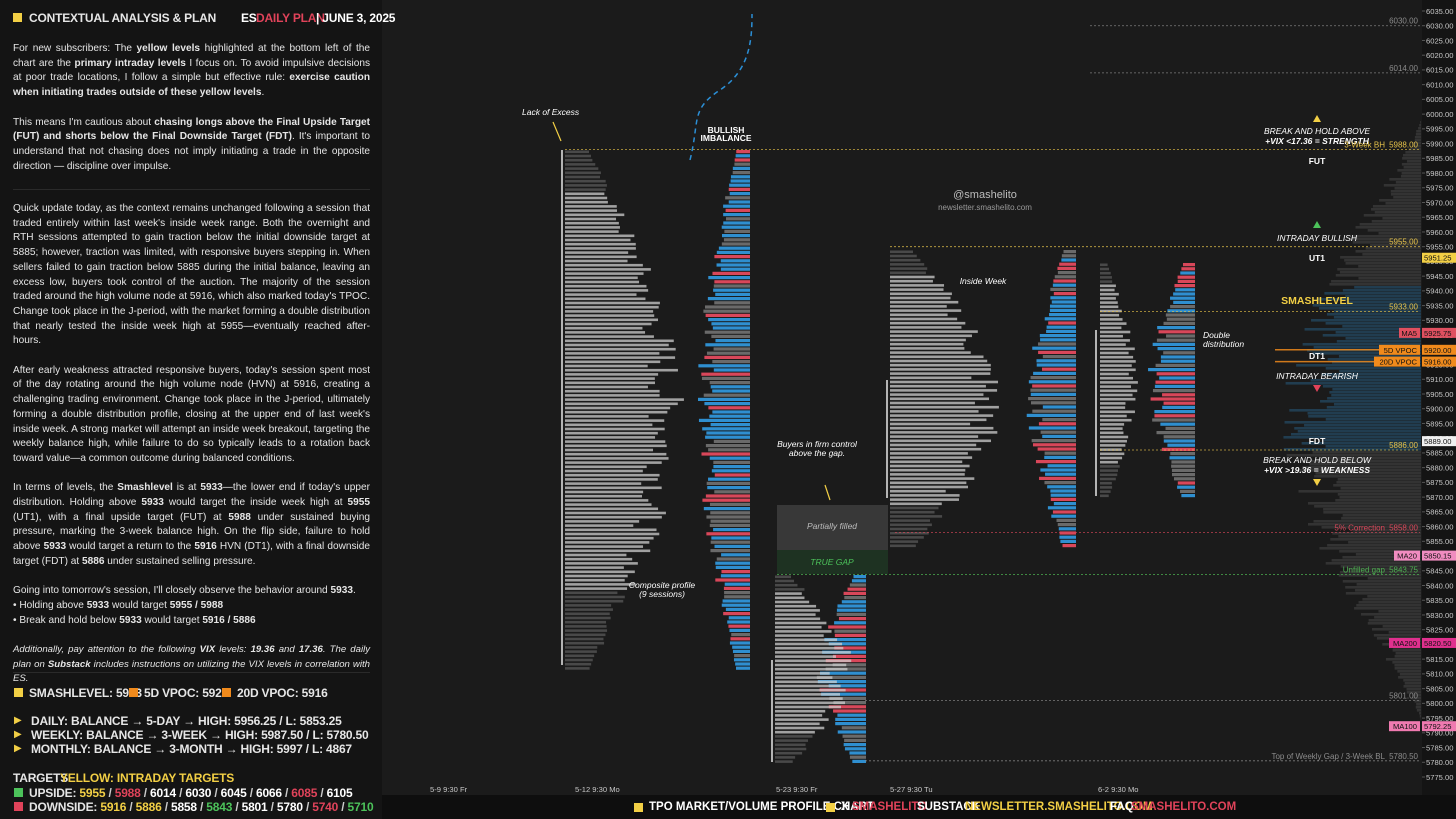 This screenshot has width=1456, height=819. Describe the element at coordinates (1059, 807) in the screenshot. I see `footer-link: NEWSLETTER.SMASHELITO.COM` at that location.